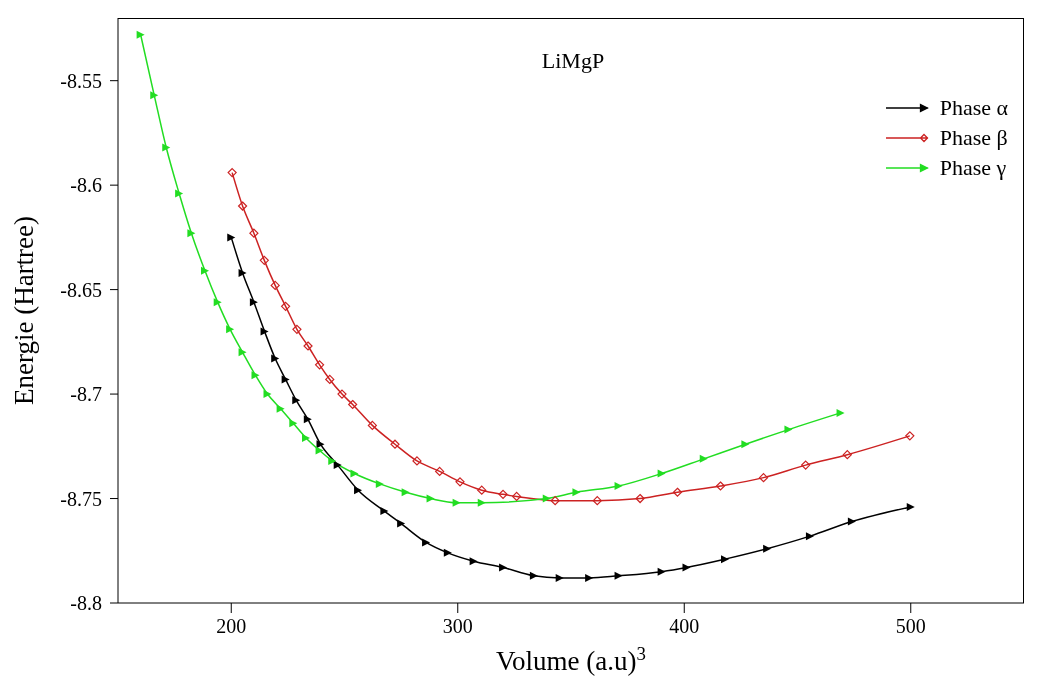 The height and width of the screenshot is (686, 1046). Describe the element at coordinates (973, 108) in the screenshot. I see `legend-label: Phase α` at that location.